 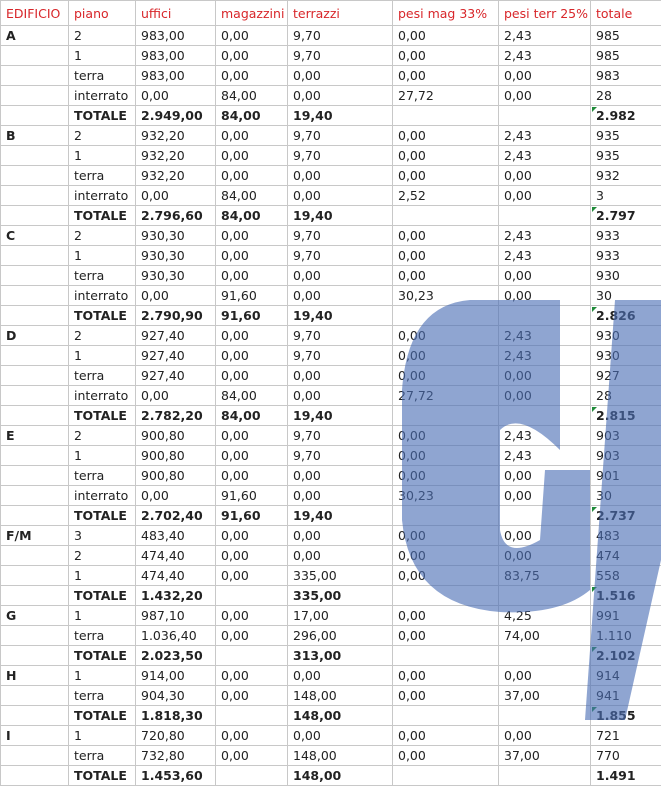 What do you see at coordinates (175, 575) in the screenshot?
I see `cell-uffici: 474,40` at bounding box center [175, 575].